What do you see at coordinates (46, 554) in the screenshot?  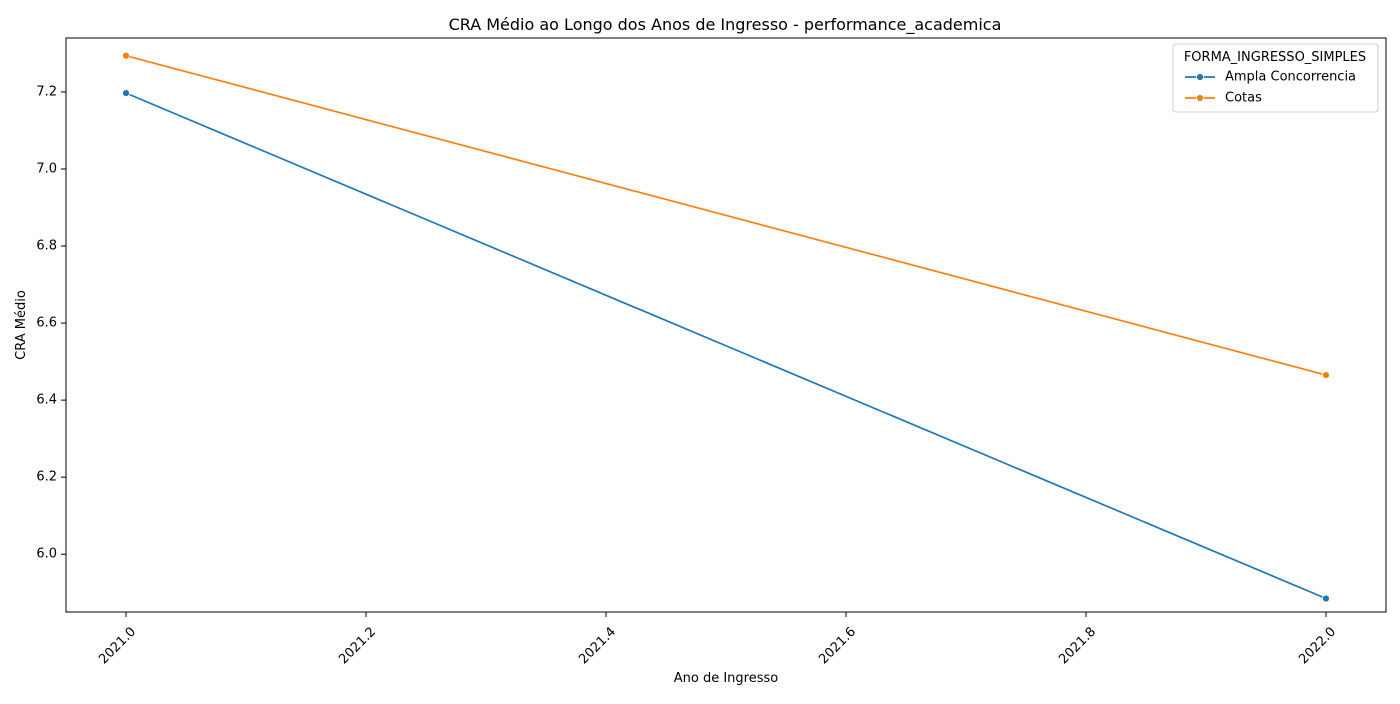 I see `y-tick-label: 6.0` at bounding box center [46, 554].